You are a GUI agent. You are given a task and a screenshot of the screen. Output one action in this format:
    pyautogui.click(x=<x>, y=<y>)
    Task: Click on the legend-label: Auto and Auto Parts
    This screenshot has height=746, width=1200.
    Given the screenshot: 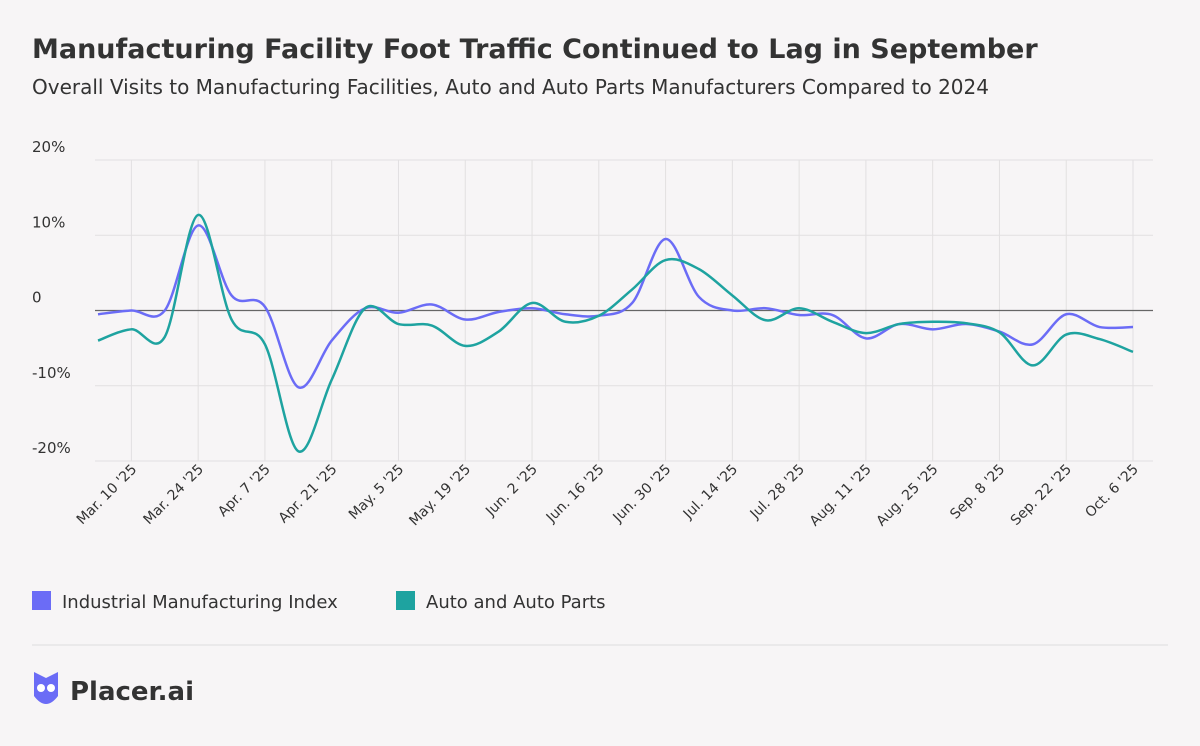 What is the action you would take?
    pyautogui.click(x=516, y=602)
    